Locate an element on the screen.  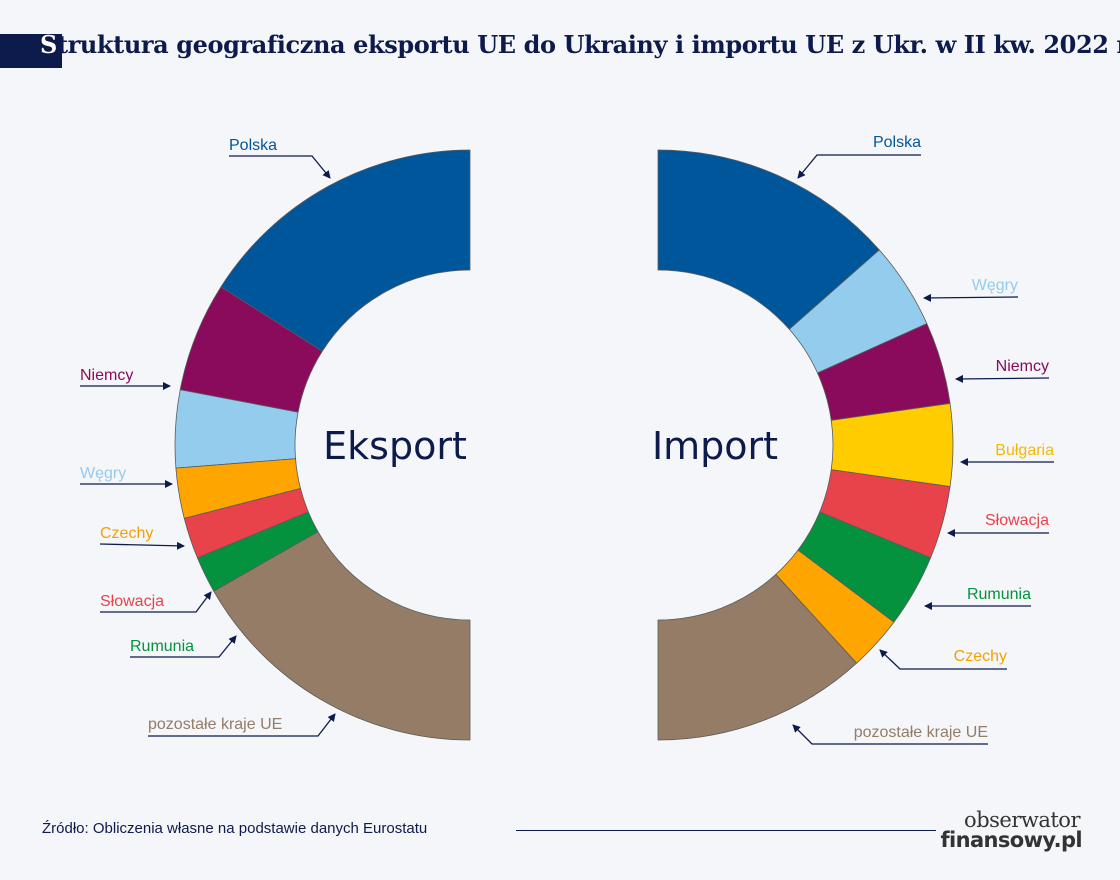
import-label-pozostale-kraje-ue: pozostałe kraje UE is located at coordinates (921, 732).